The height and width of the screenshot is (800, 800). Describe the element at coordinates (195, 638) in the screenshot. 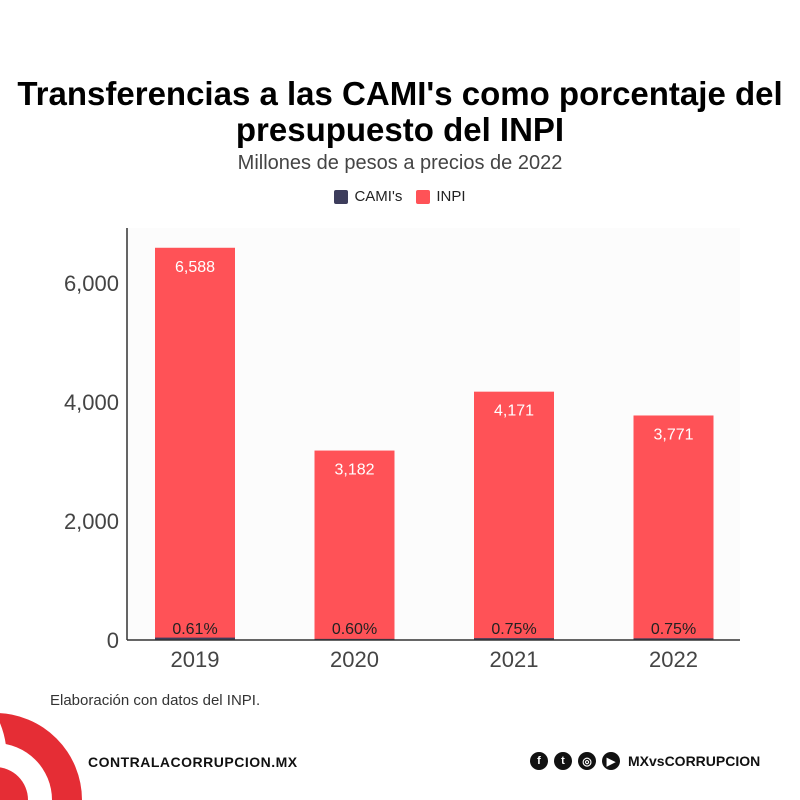

I see `bar-camis-2019` at that location.